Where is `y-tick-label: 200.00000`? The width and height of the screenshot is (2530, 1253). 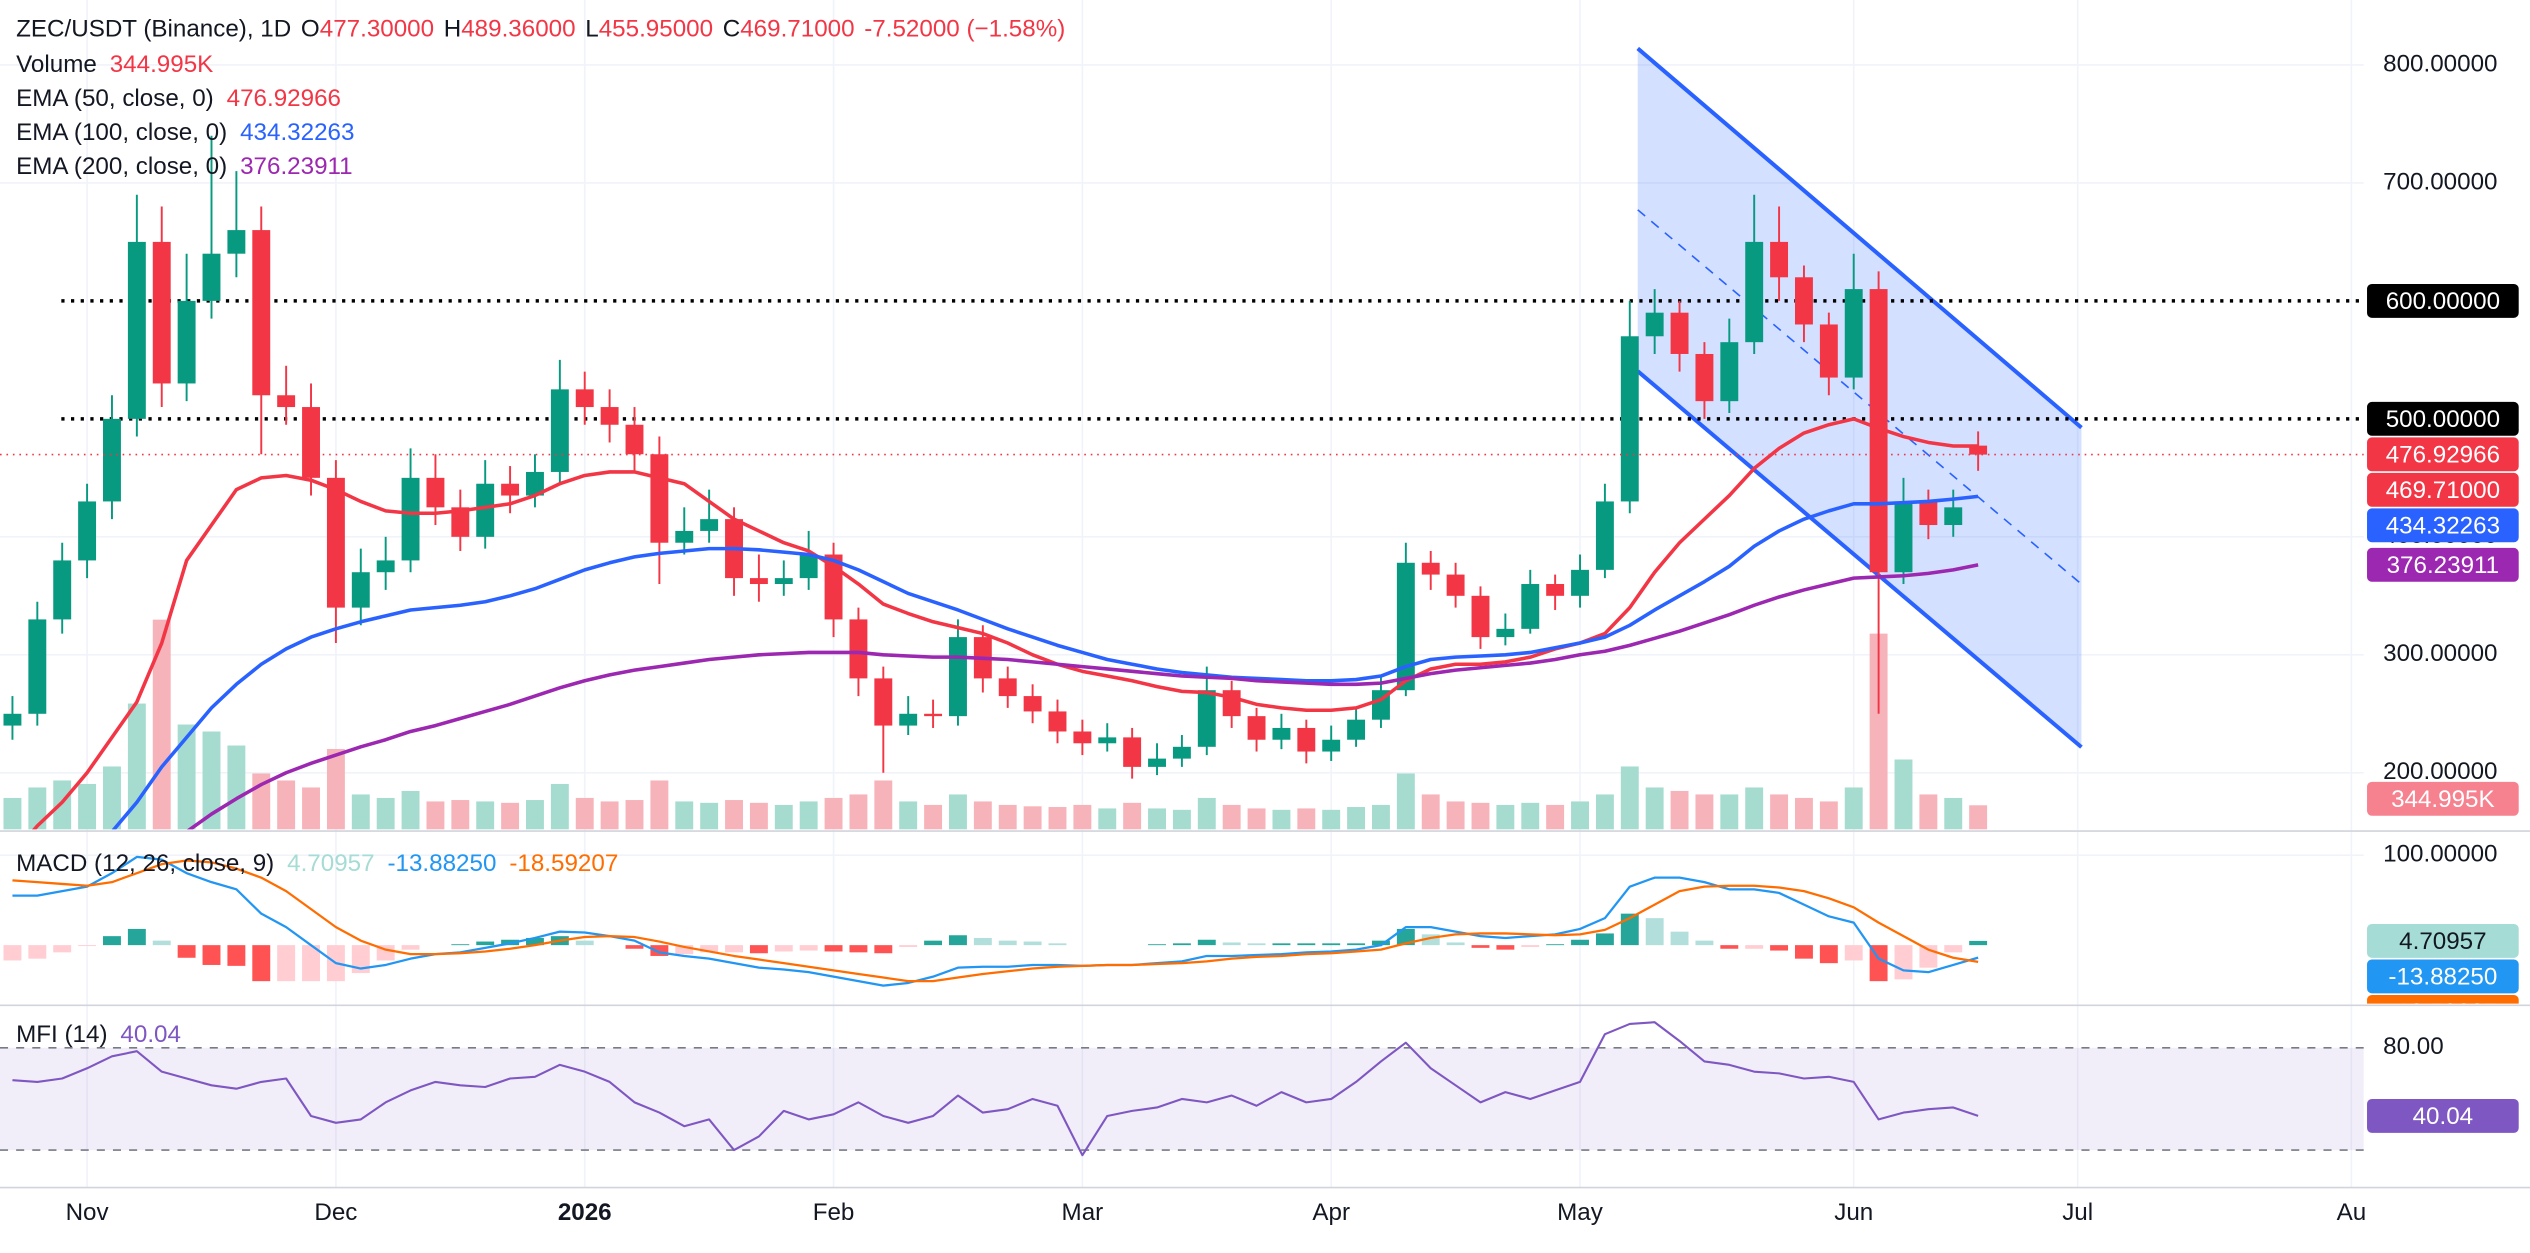
y-tick-label: 200.00000 is located at coordinates (2440, 771).